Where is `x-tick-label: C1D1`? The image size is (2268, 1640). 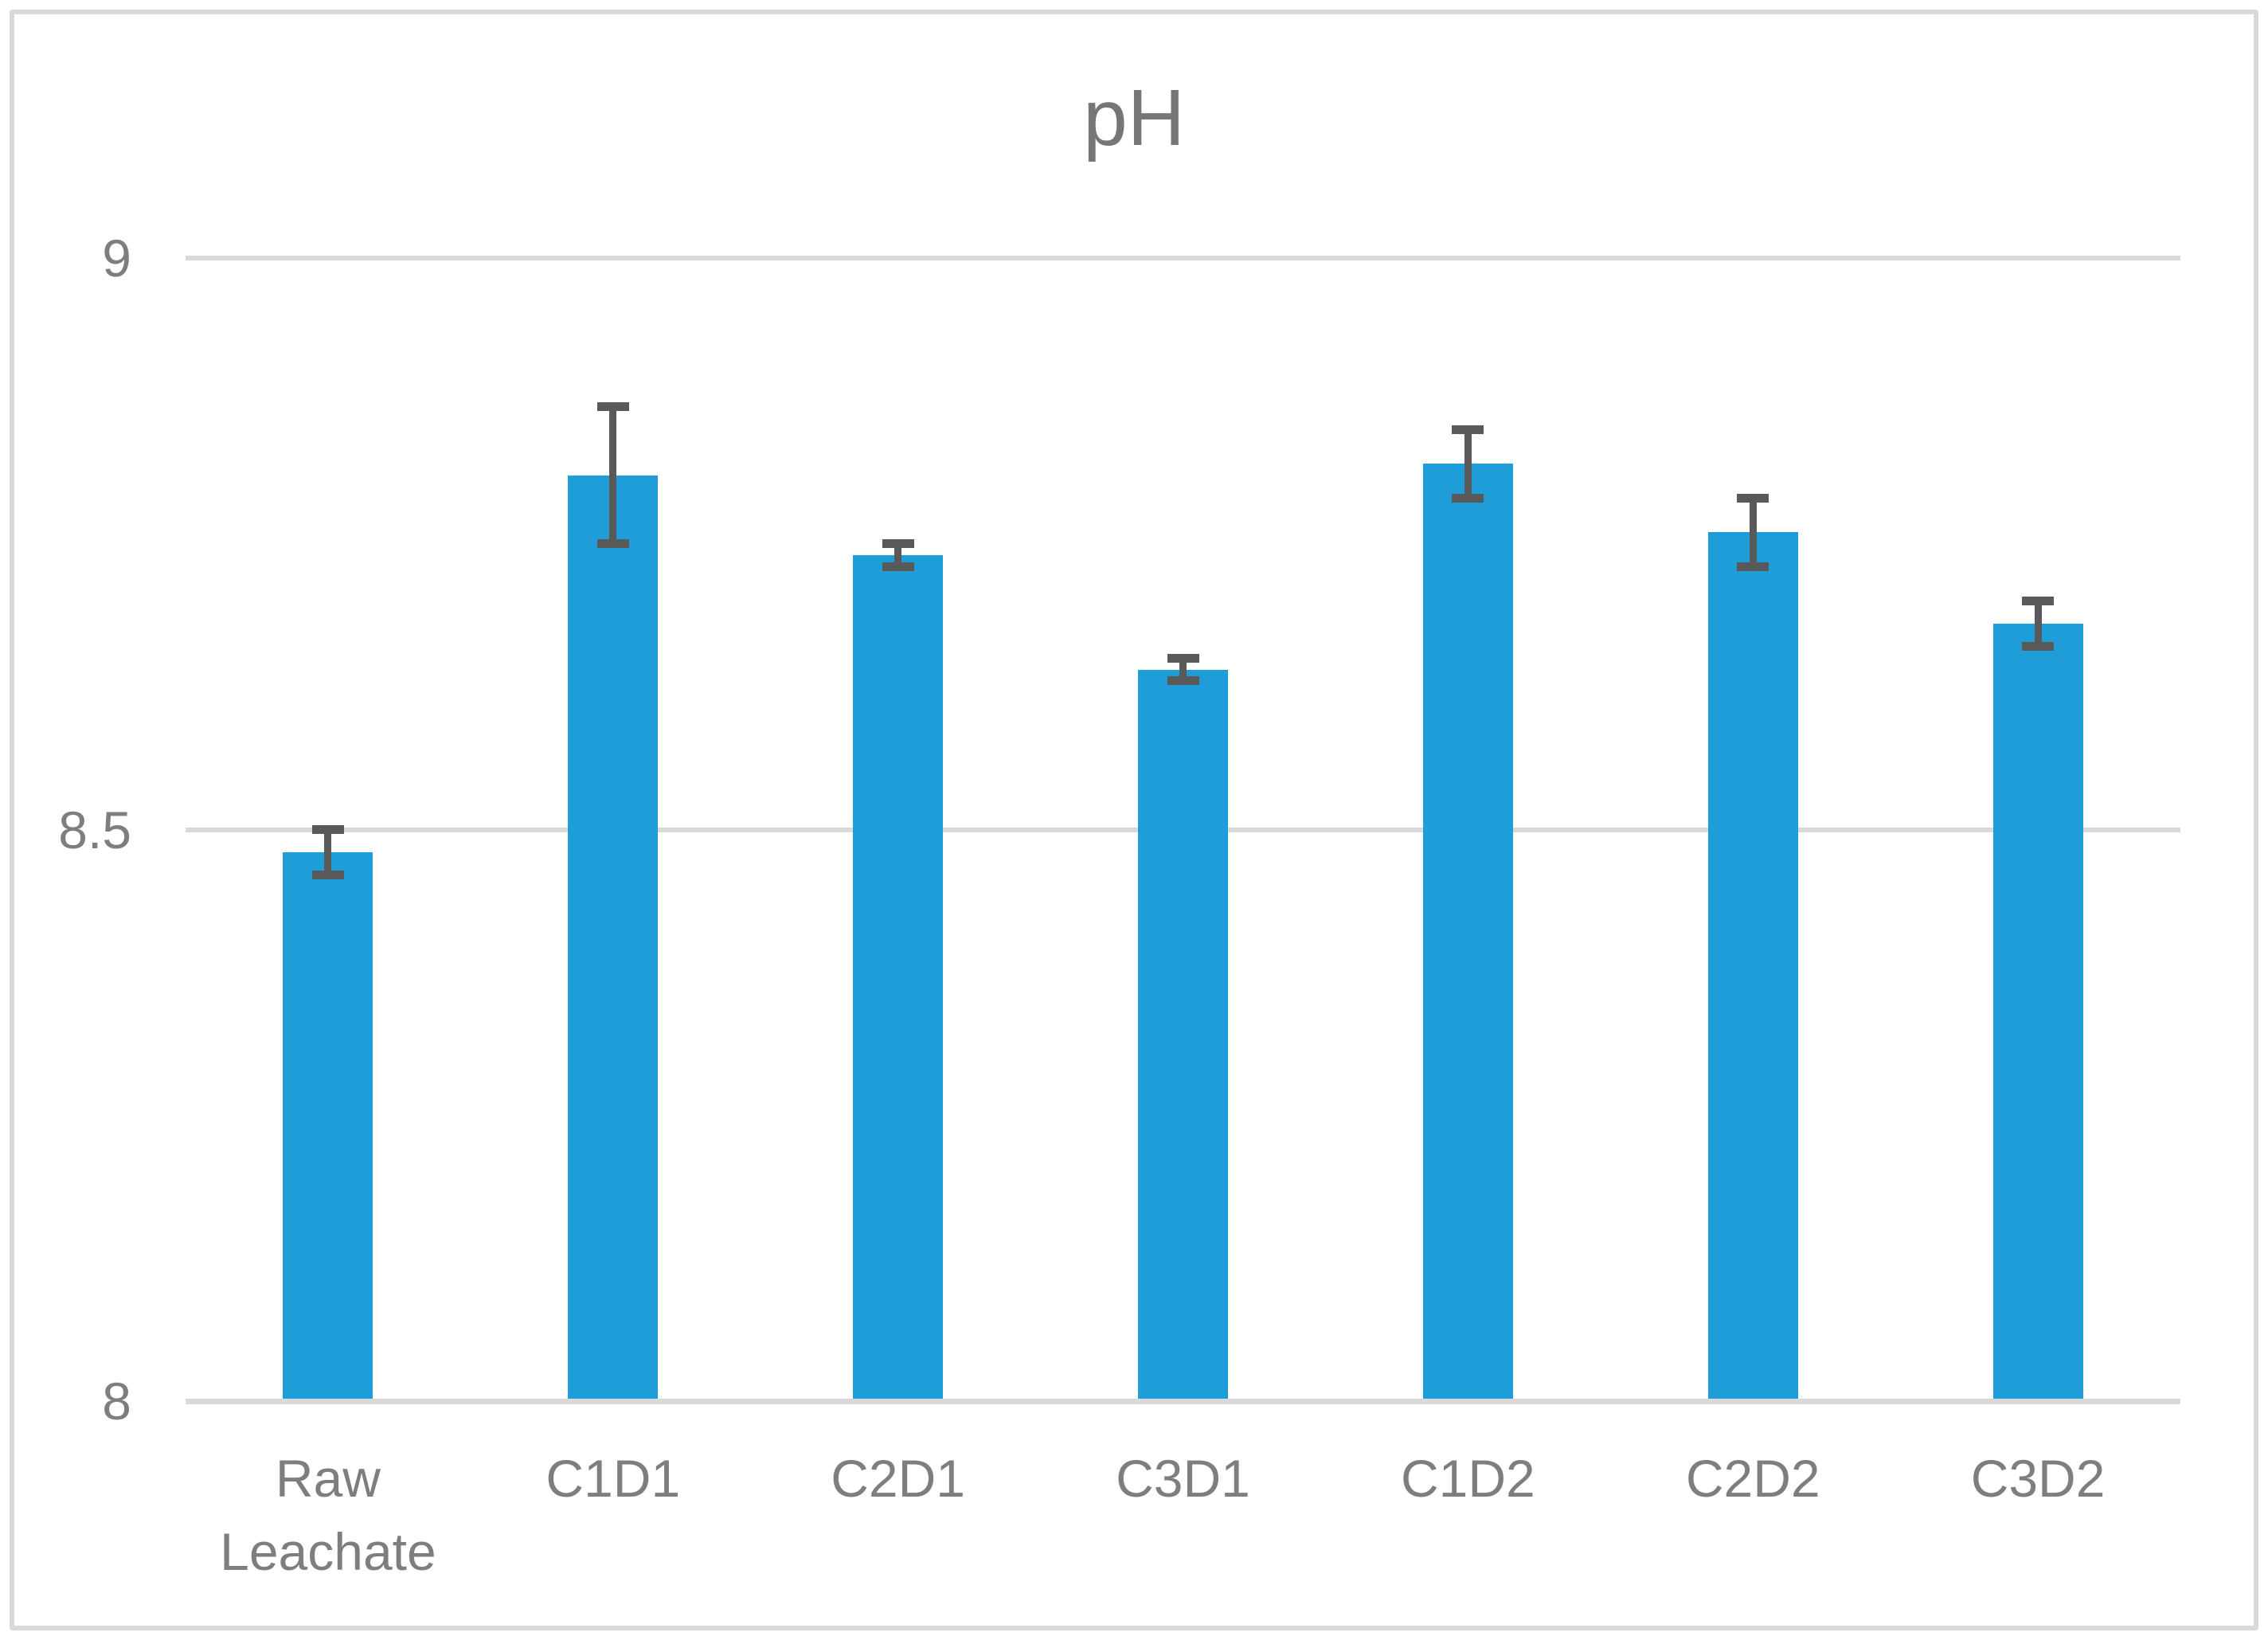 x-tick-label: C1D1 is located at coordinates (613, 1478).